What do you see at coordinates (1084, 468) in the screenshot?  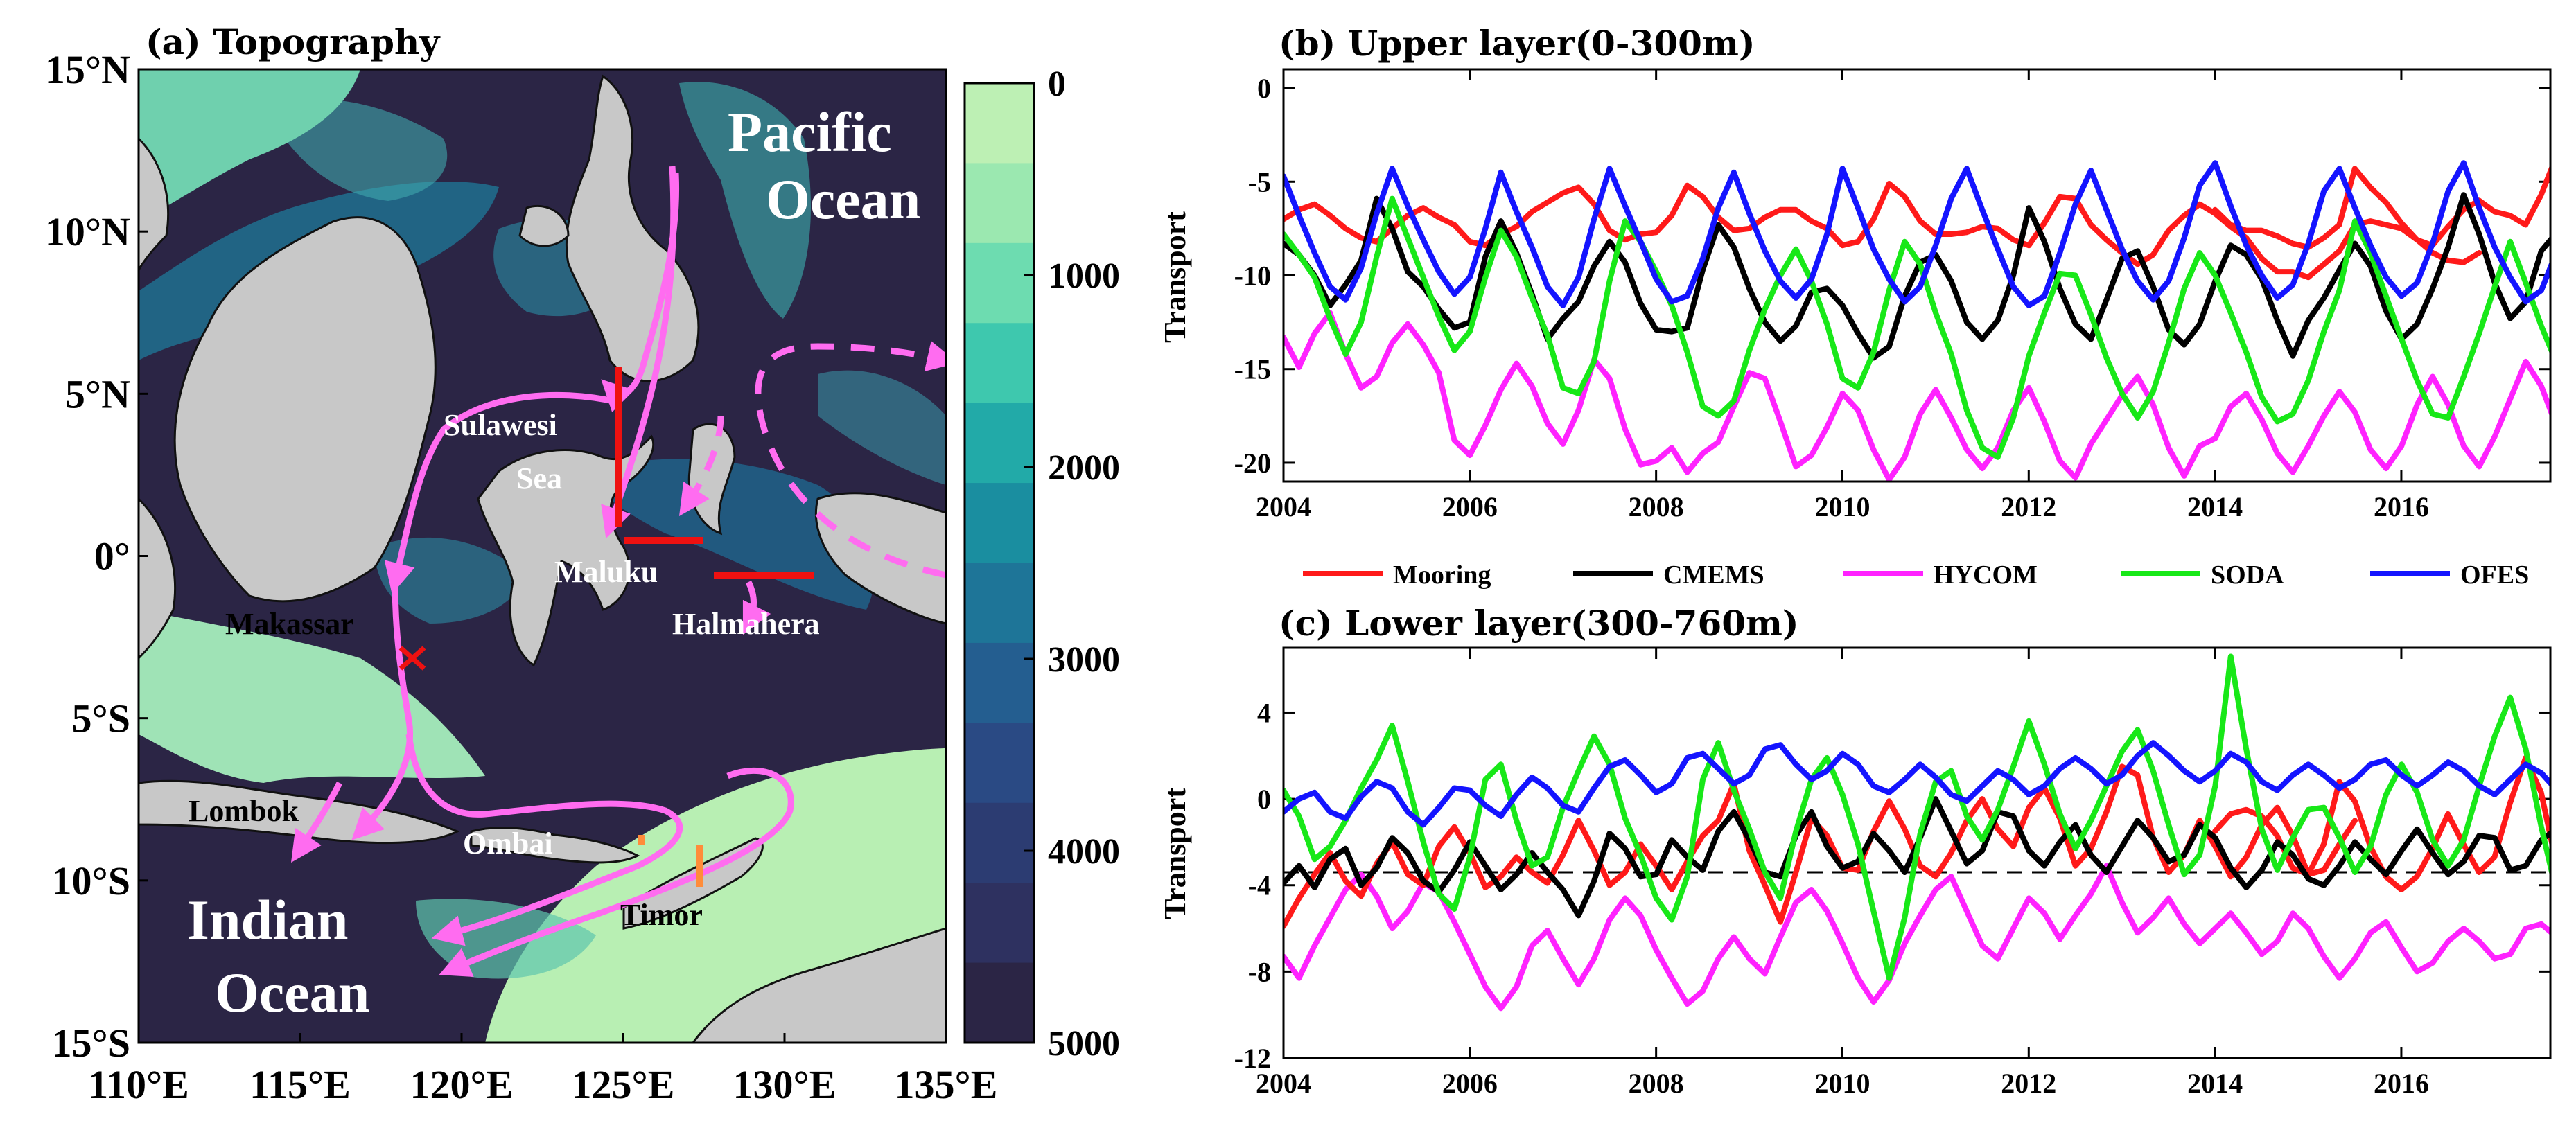 I see `colorbar-tick-label: 2000` at bounding box center [1084, 468].